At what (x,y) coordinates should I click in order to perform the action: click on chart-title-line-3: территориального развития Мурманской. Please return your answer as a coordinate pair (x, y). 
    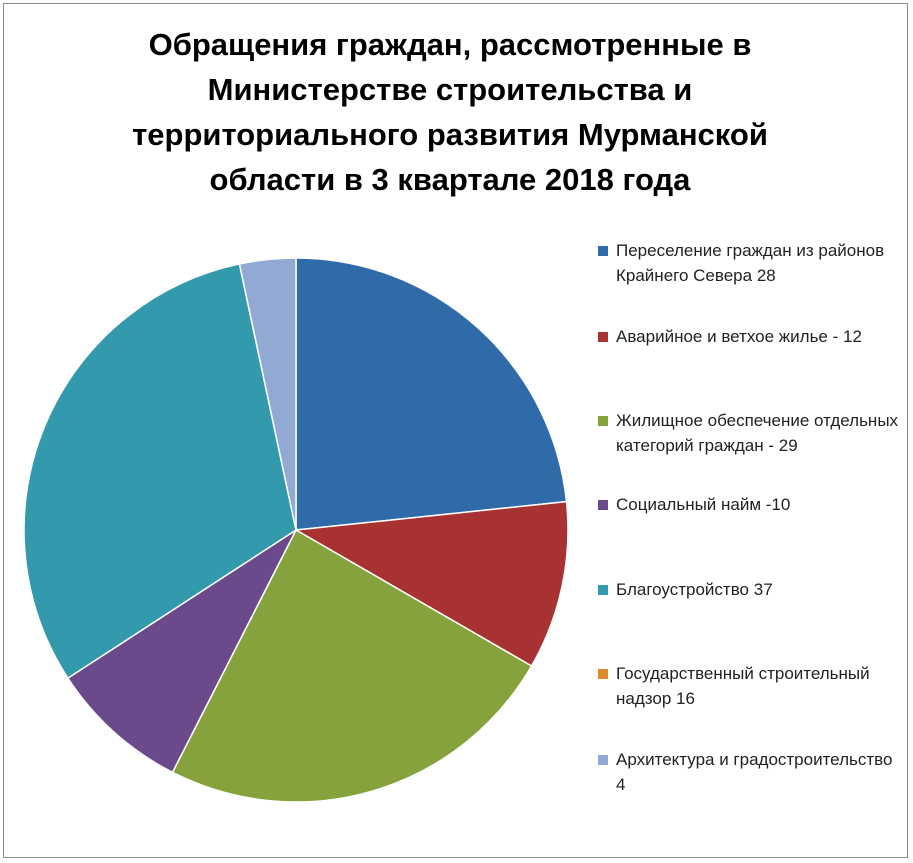
    Looking at the image, I should click on (450, 134).